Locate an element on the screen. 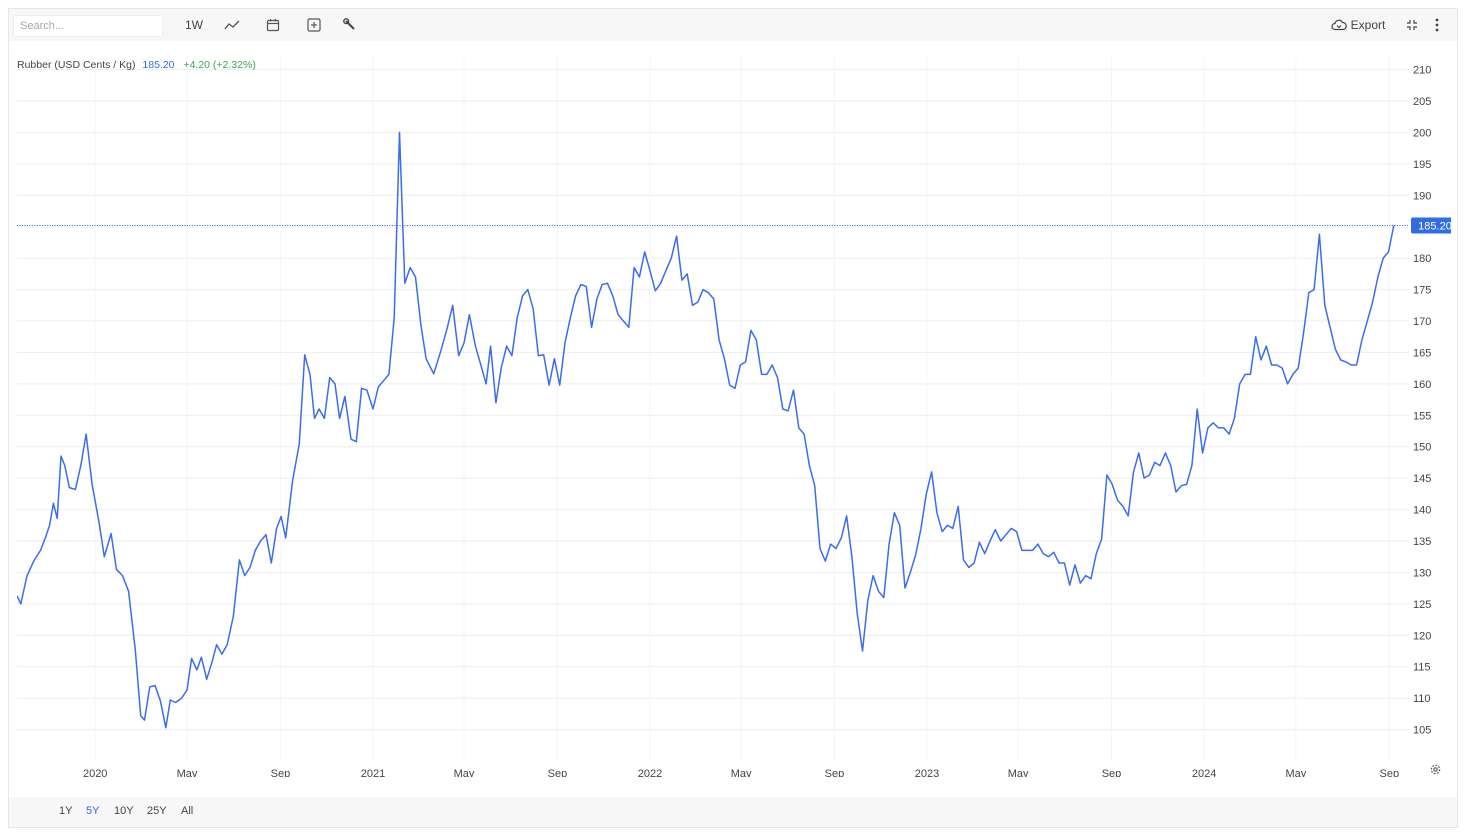  range-all-button: All is located at coordinates (187, 811).